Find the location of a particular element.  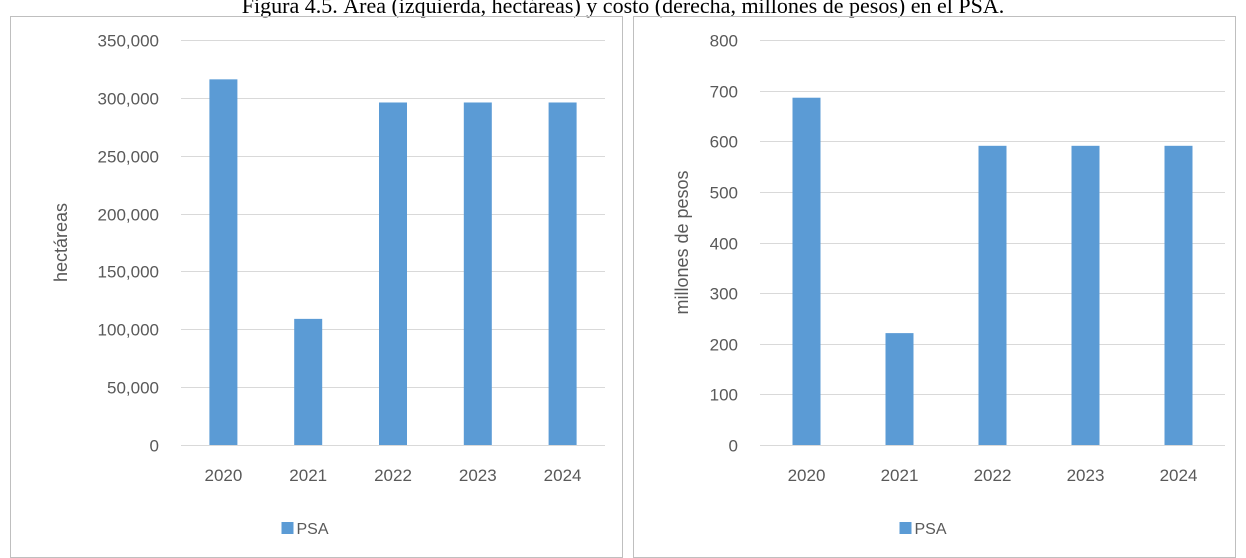

y-tick-label: 50,000 is located at coordinates (133, 388).